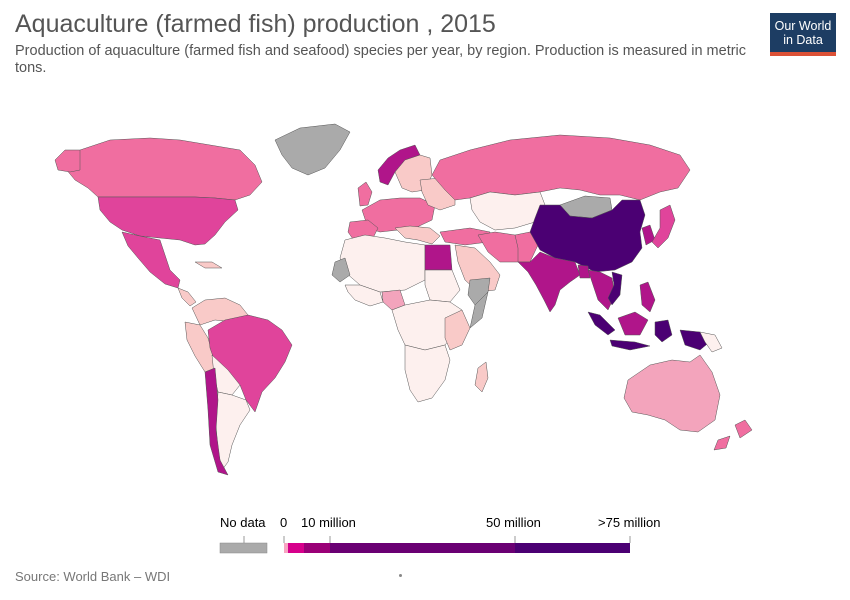  What do you see at coordinates (365, 194) in the screenshot?
I see `region-uk` at bounding box center [365, 194].